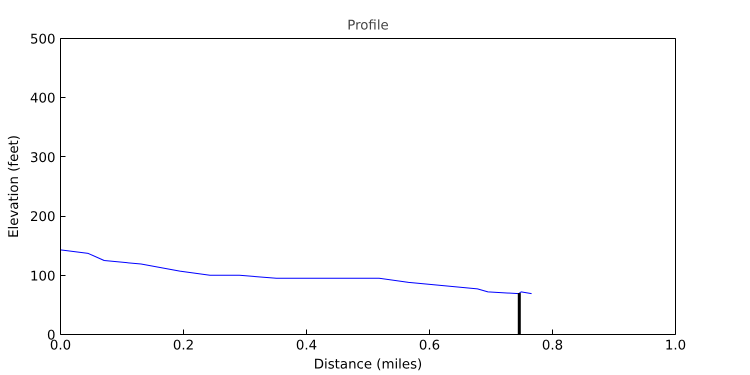  Describe the element at coordinates (553, 346) in the screenshot. I see `x-tick-label: 0.8` at that location.